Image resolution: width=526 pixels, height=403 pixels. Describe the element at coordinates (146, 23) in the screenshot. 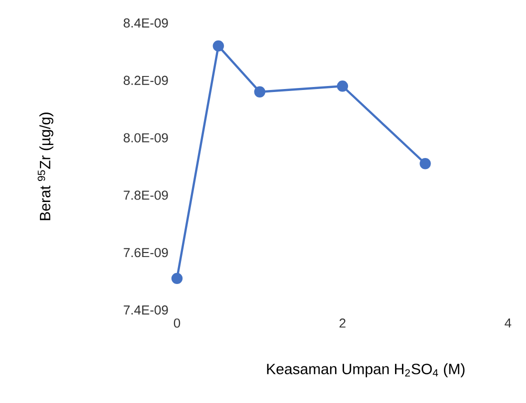

I see `y-tick-label: 8.4E-09` at that location.